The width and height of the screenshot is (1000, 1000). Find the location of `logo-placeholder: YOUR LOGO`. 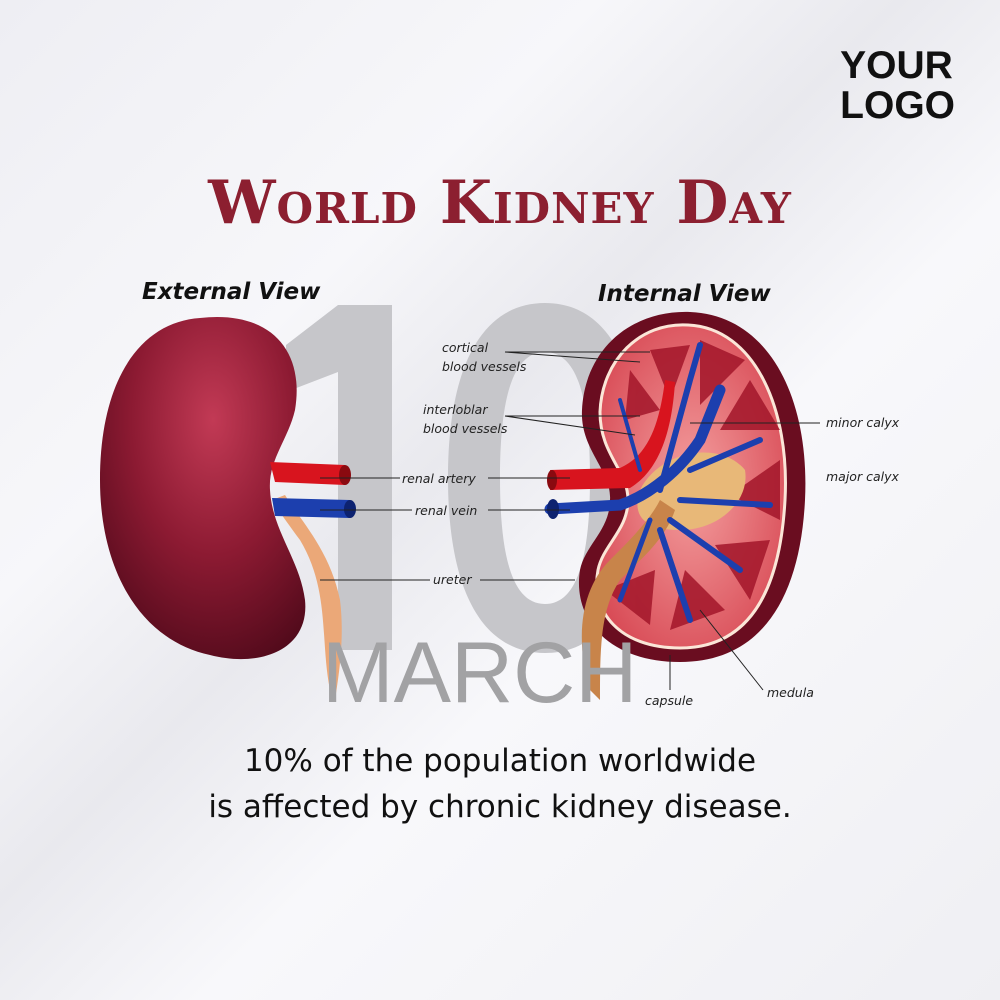

logo-placeholder: YOUR LOGO is located at coordinates (897, 86).